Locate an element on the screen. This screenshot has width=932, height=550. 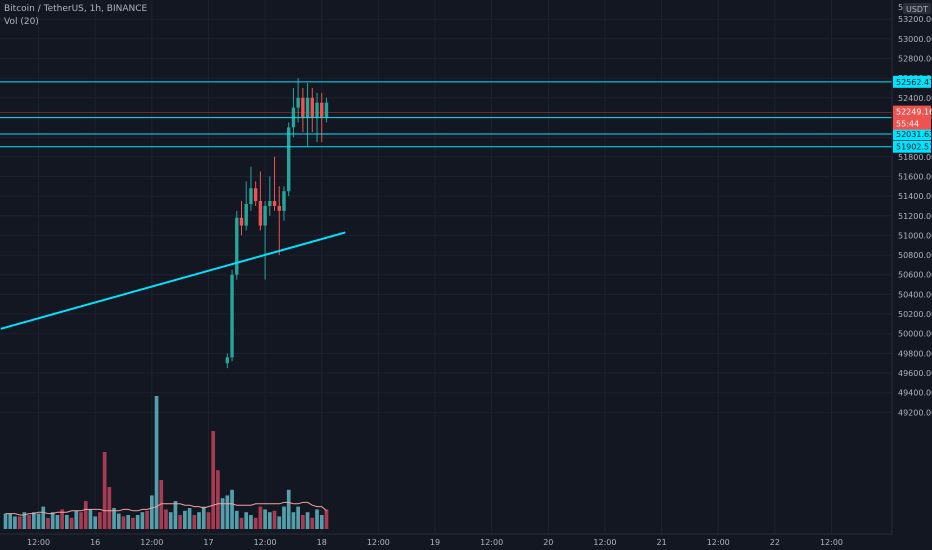
unit-badge is located at coordinates (917, 8).